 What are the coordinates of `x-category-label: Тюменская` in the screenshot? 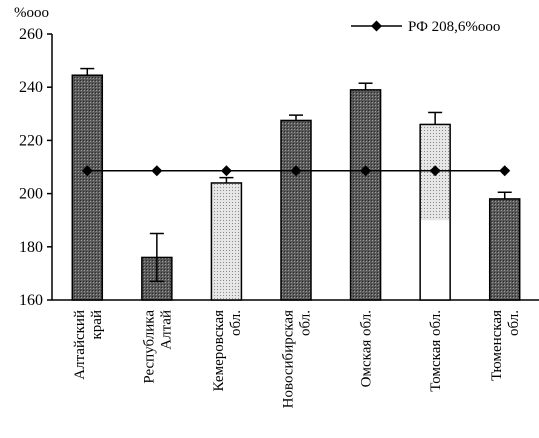 It's located at (497, 345).